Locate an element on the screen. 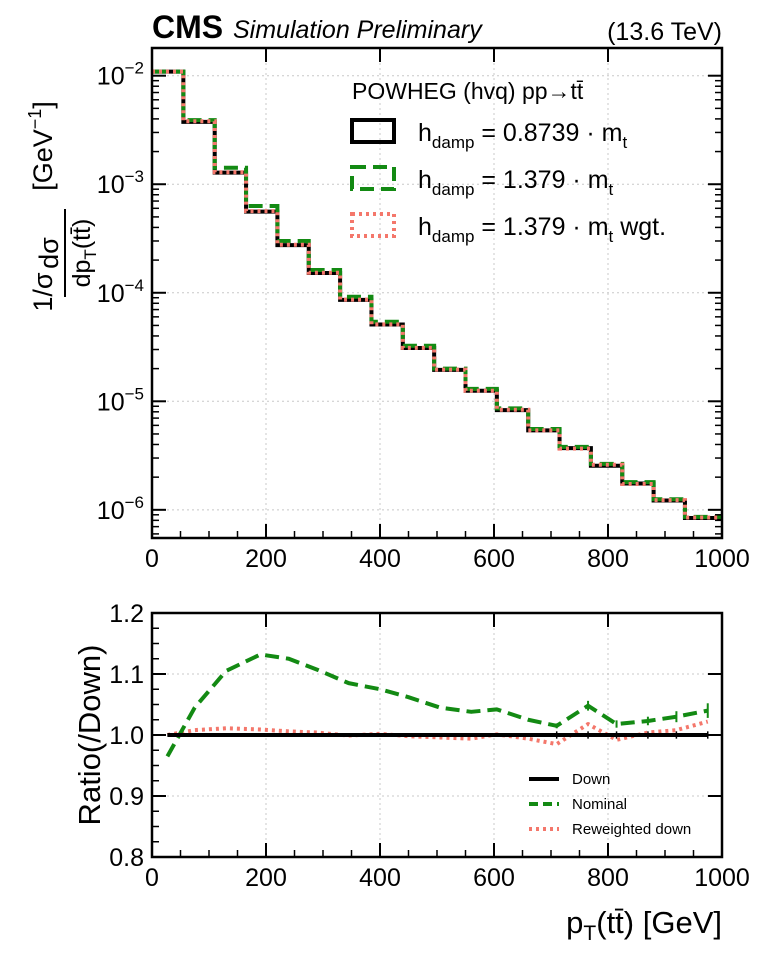 Image resolution: width=762 pixels, height=953 pixels. bottom-xtick-label: 200 is located at coordinates (266, 878).